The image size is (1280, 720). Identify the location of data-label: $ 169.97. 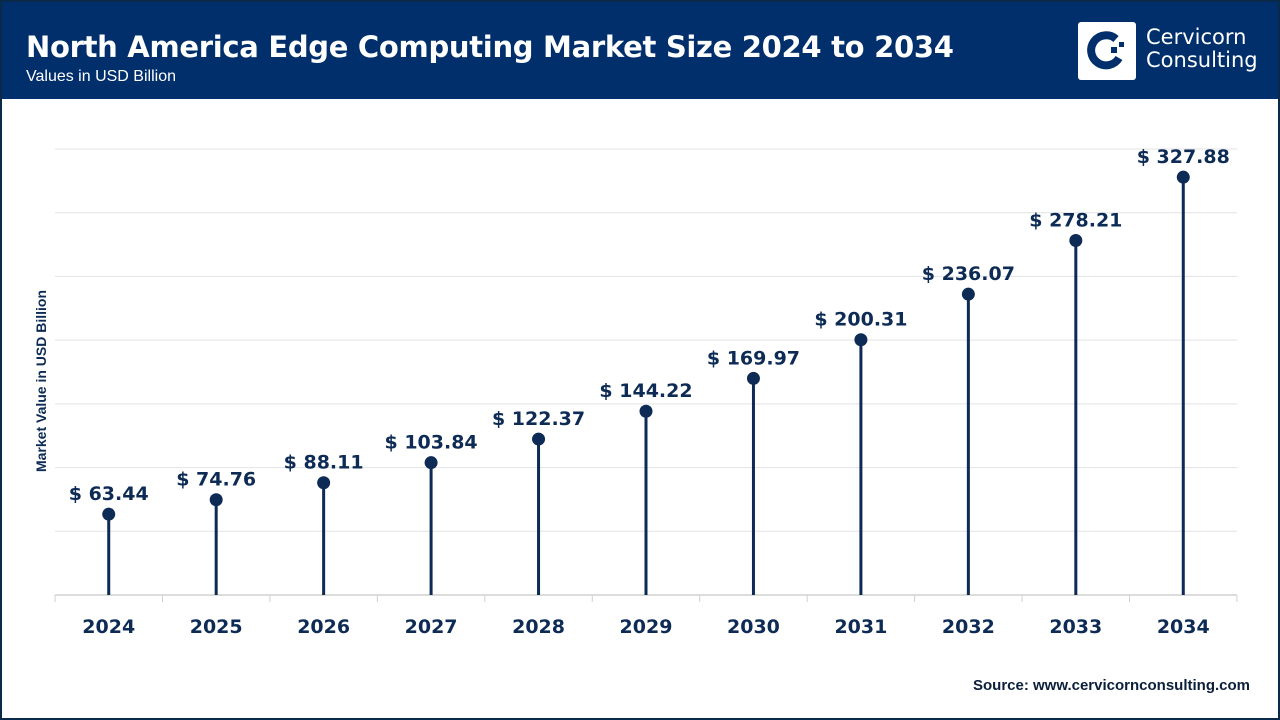
(753, 358).